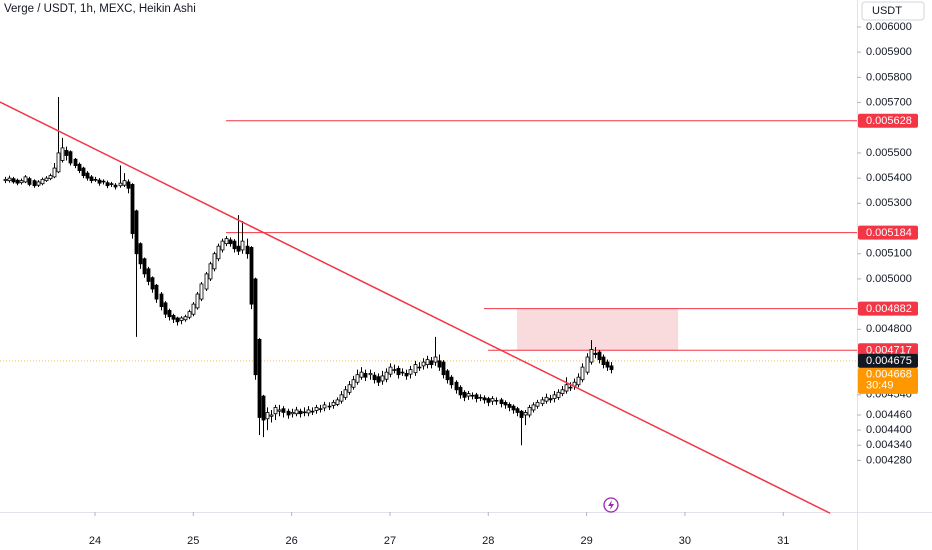  Describe the element at coordinates (889, 153) in the screenshot. I see `y-tick-label: 0.005500` at that location.